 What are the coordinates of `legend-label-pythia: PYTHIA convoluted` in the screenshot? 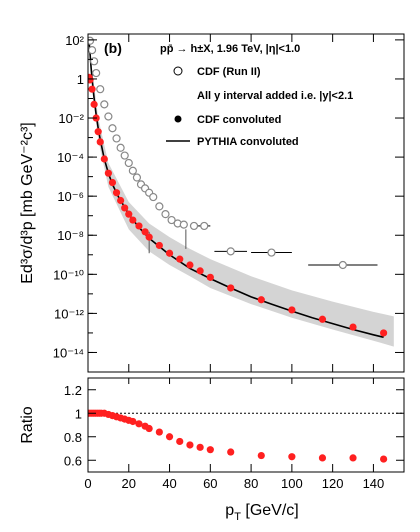 It's located at (248, 142).